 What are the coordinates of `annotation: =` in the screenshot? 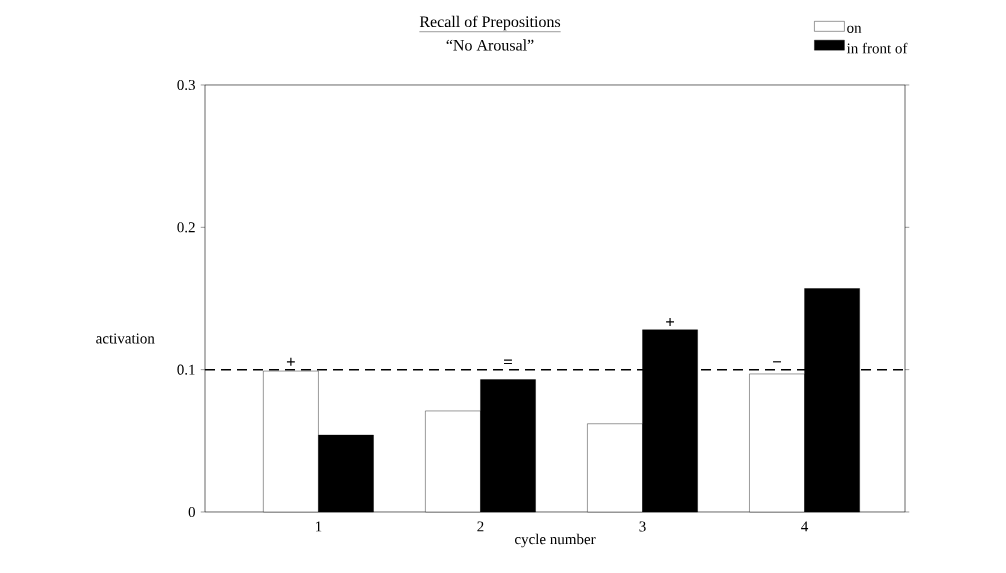 It's located at (508, 362).